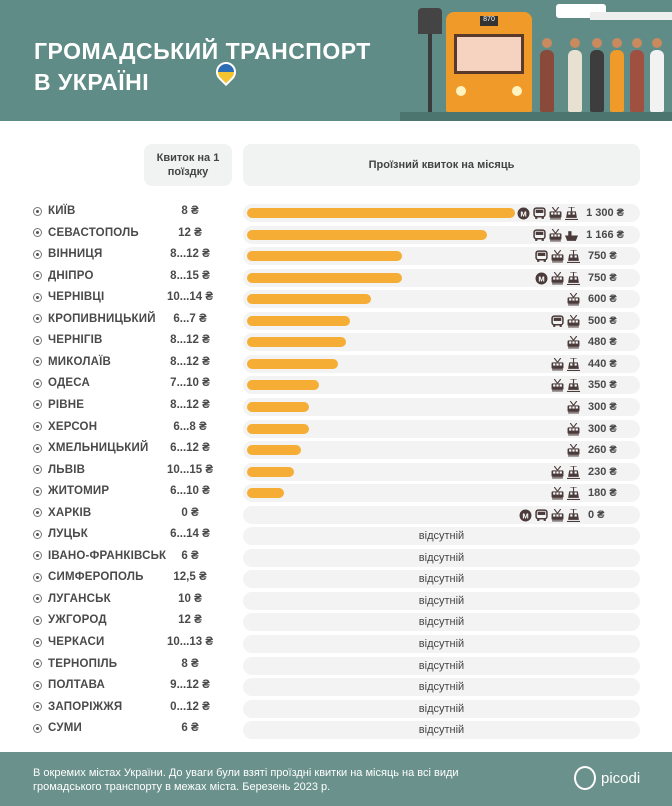 The width and height of the screenshot is (672, 806). I want to click on city-name: ОДЕСА, so click(61, 383).